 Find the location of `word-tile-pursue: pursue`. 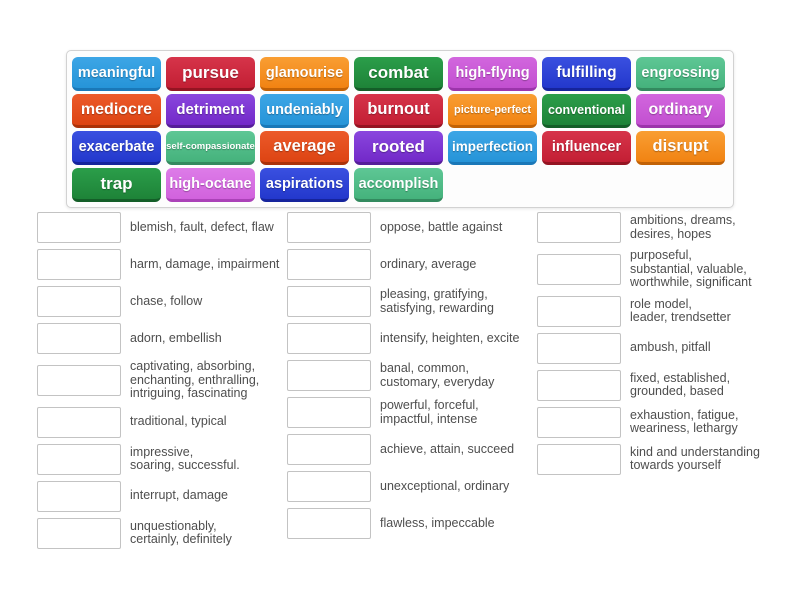

word-tile-pursue: pursue is located at coordinates (210, 74).